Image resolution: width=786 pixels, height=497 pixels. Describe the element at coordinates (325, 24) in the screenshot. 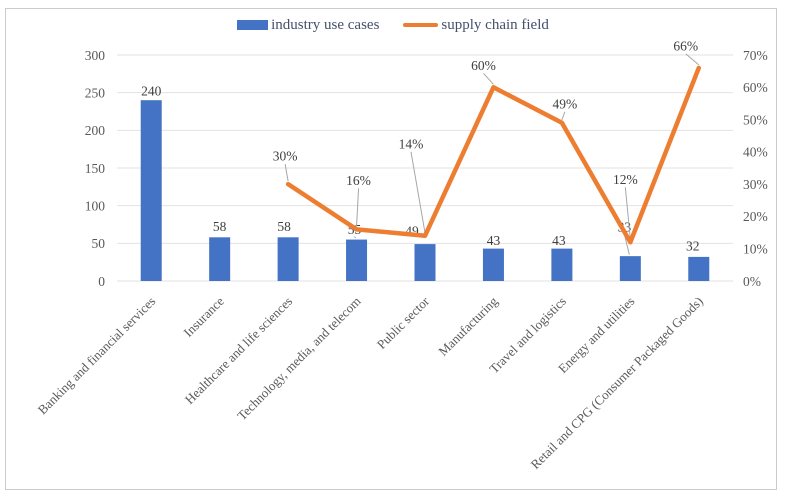

I see `legend-label-industry-use-cases: industry use cases` at that location.